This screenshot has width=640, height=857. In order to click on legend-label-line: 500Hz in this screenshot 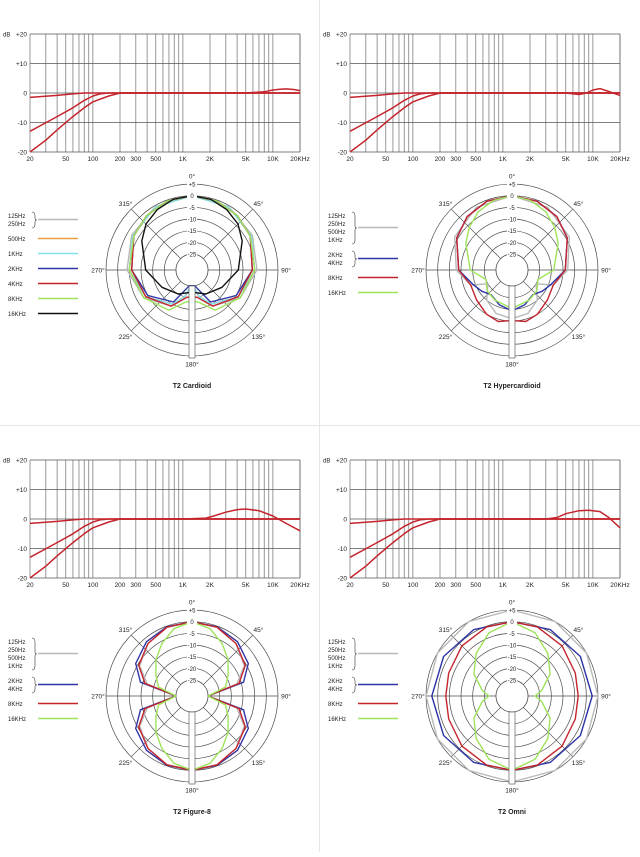, I will do `click(336, 233)`.